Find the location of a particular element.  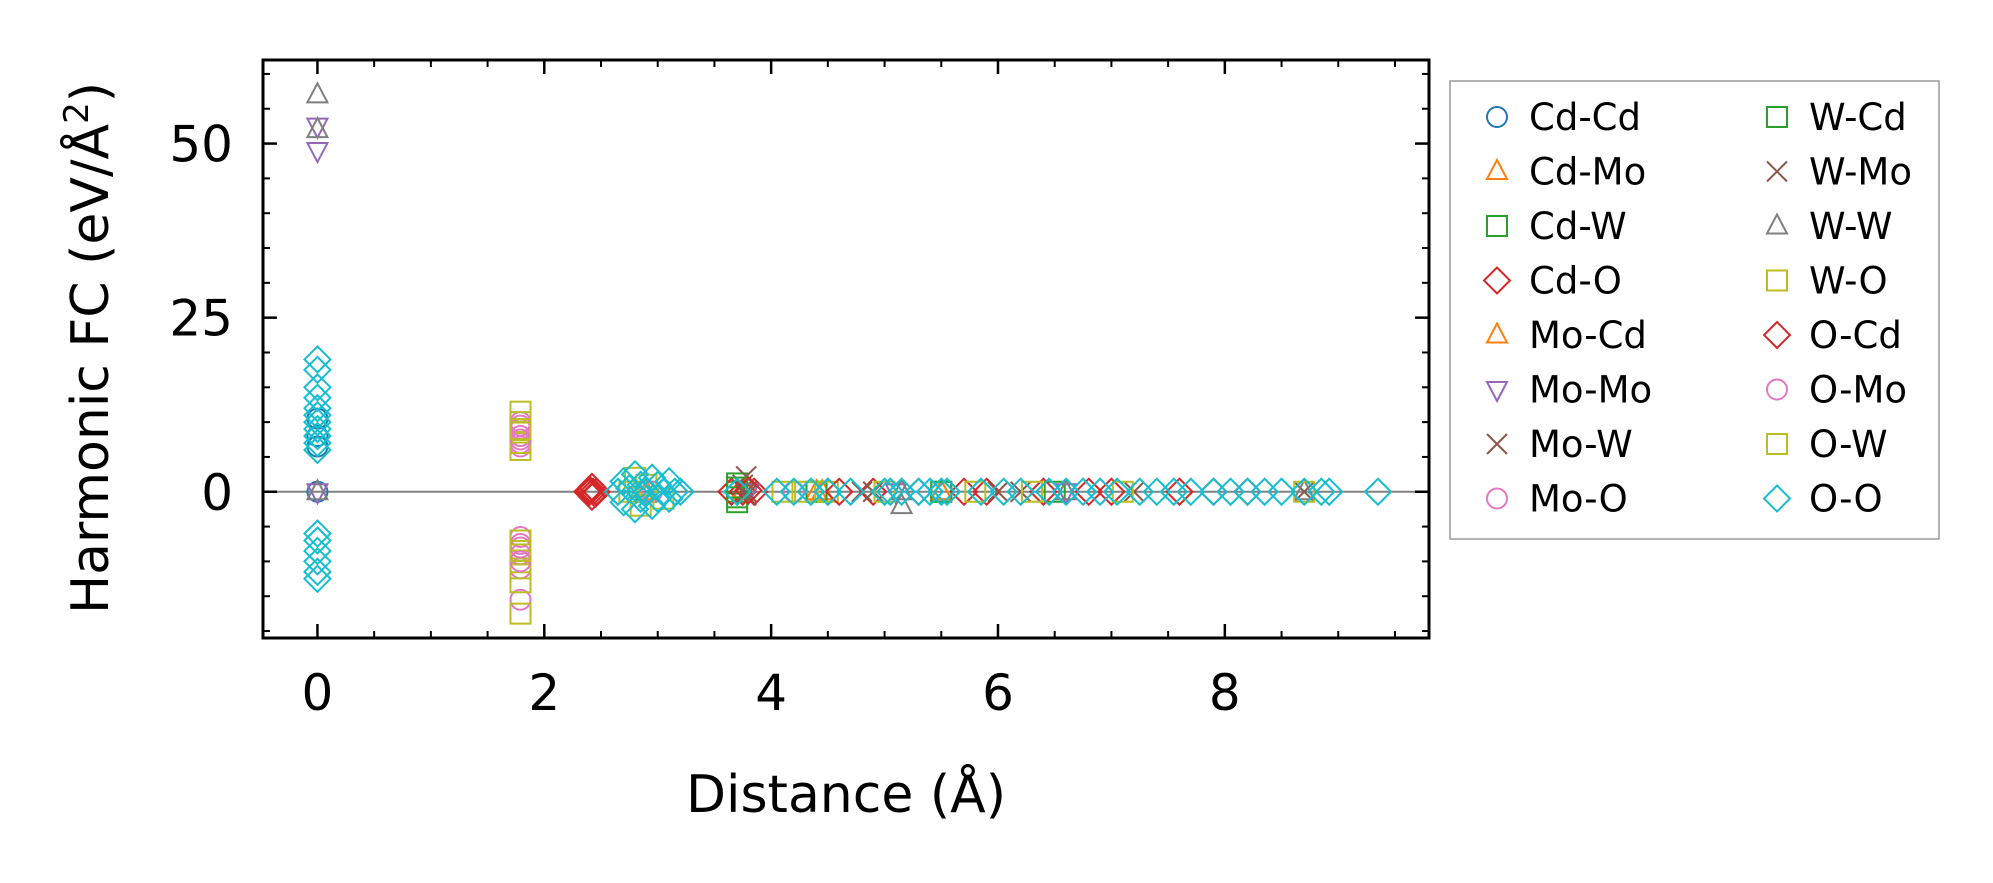

legend-label: Cd-Cd is located at coordinates (1585, 117).